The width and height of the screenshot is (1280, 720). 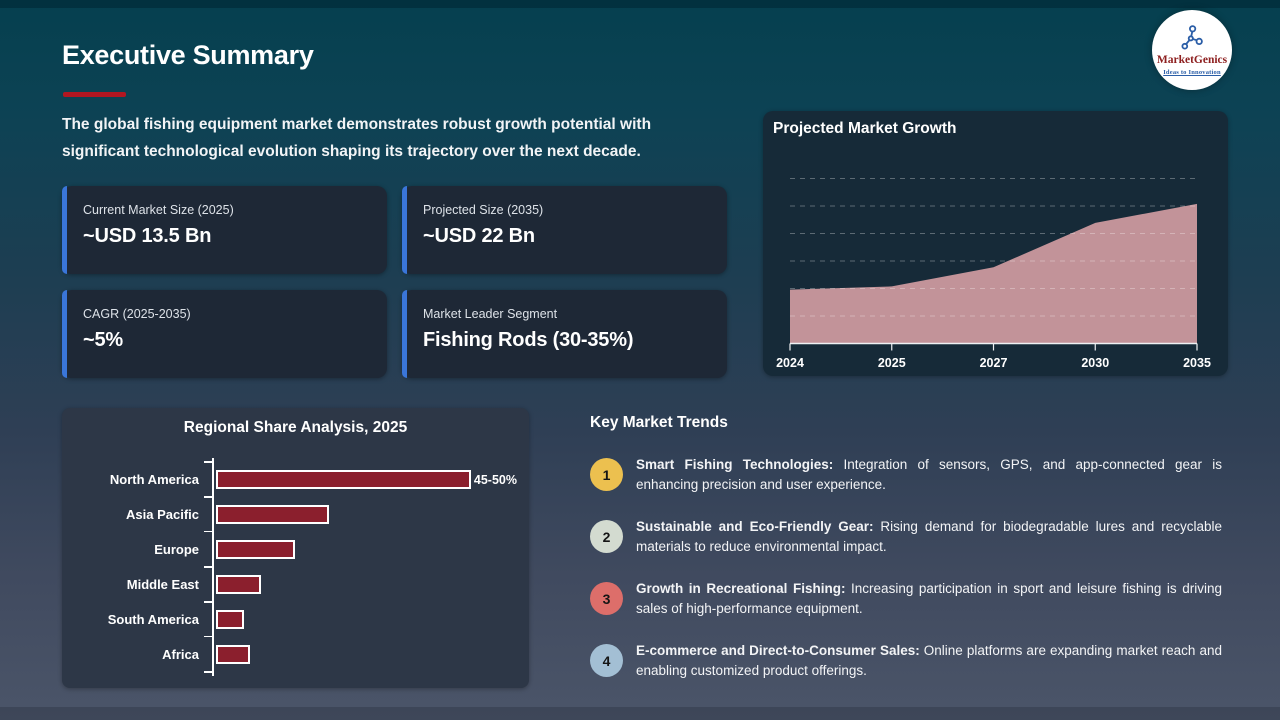 I want to click on stat-label: Current Market Size (2025), so click(x=158, y=210).